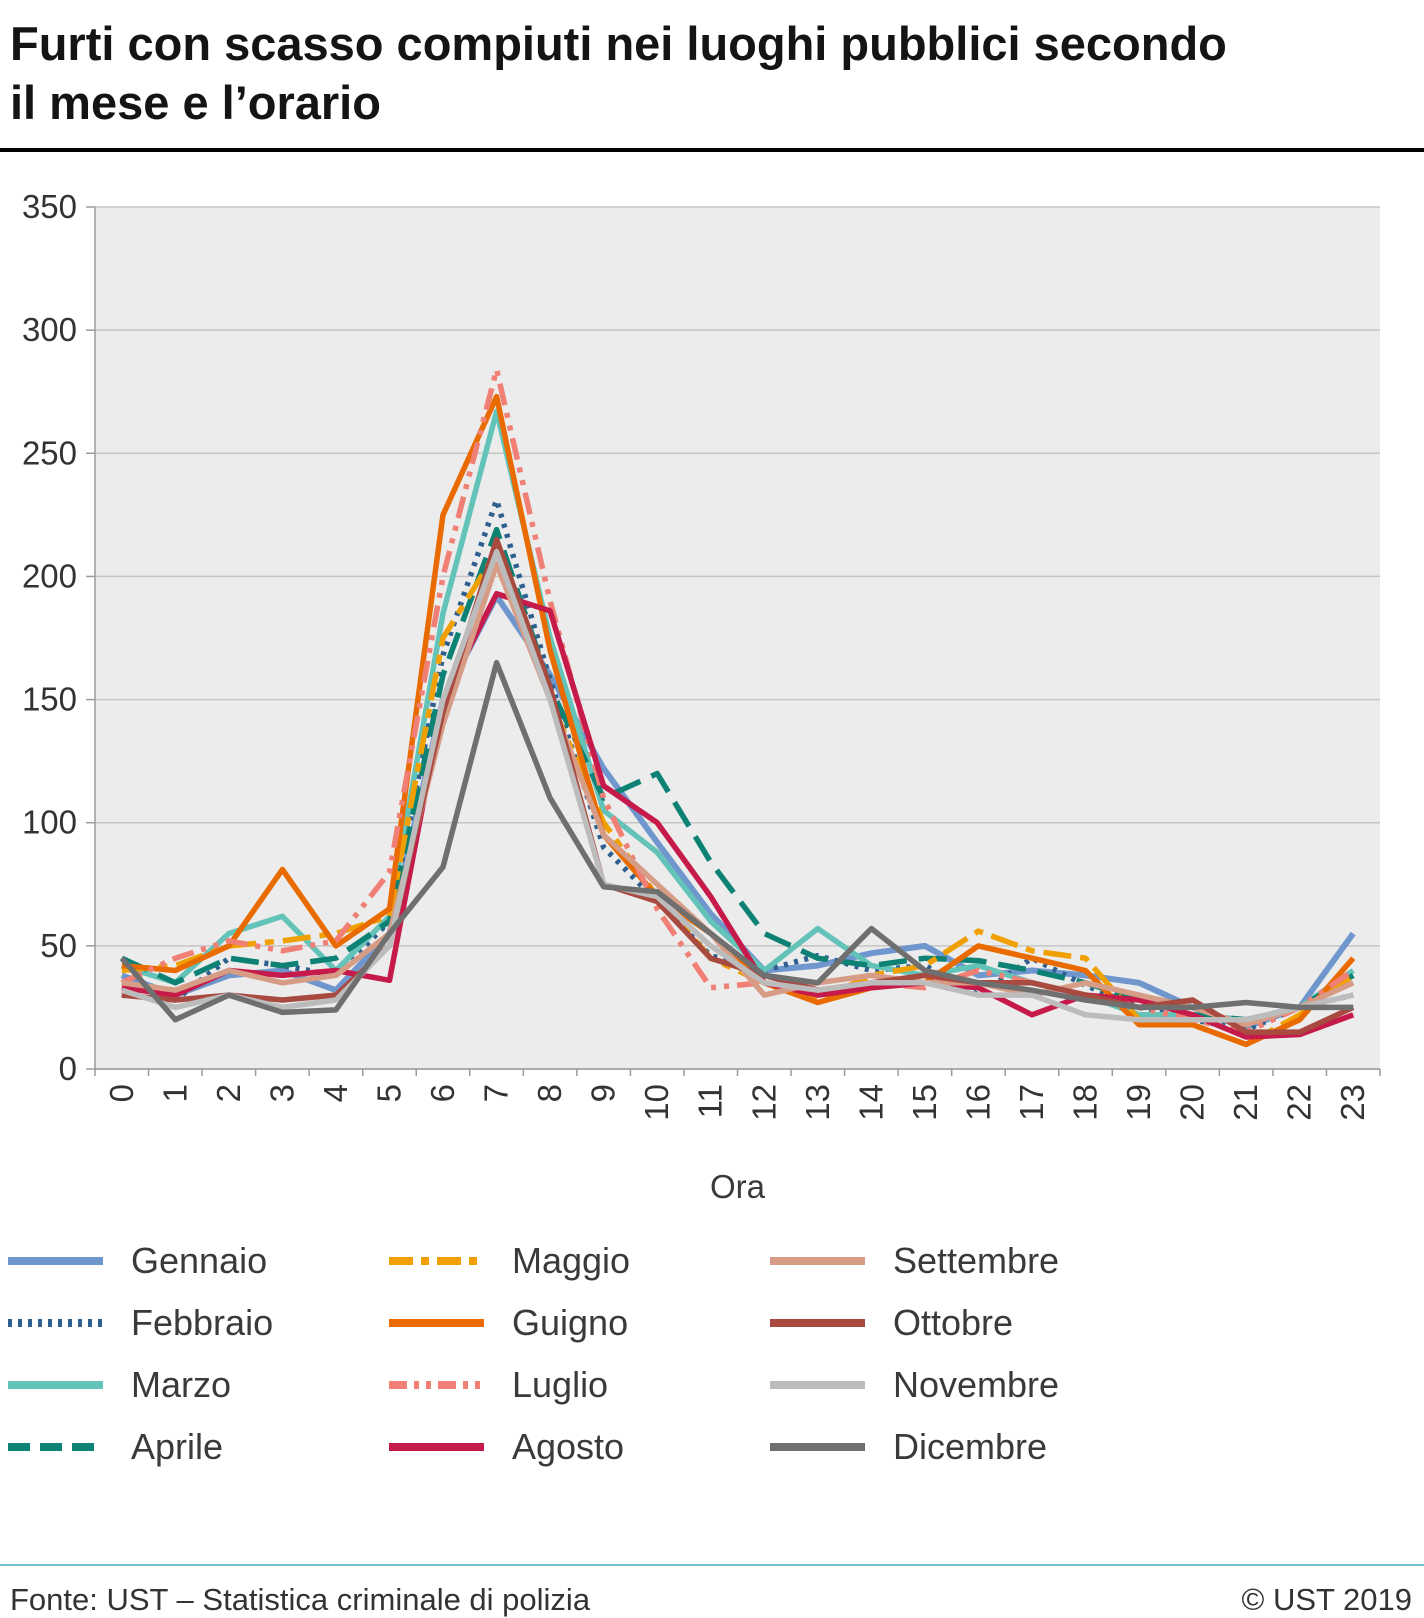 Image resolution: width=1424 pixels, height=1618 pixels. I want to click on x-tick-label: 15, so click(924, 1102).